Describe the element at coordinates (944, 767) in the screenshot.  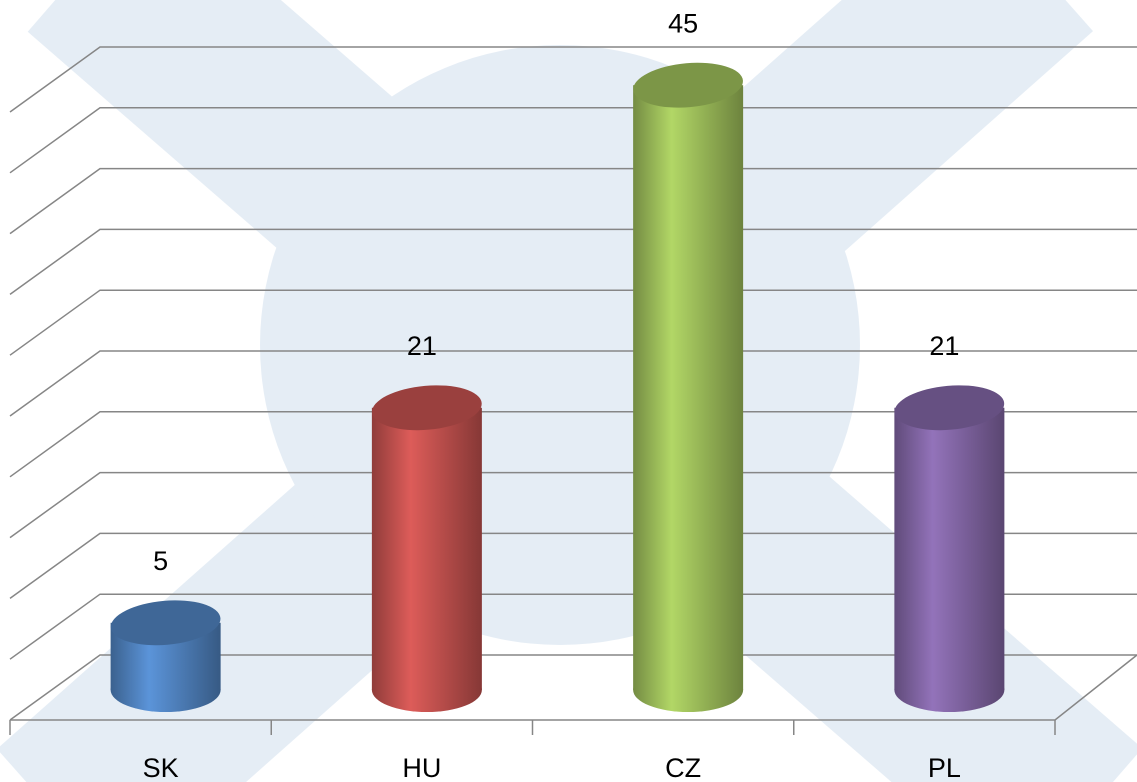
I see `x-tick-label: PL` at that location.